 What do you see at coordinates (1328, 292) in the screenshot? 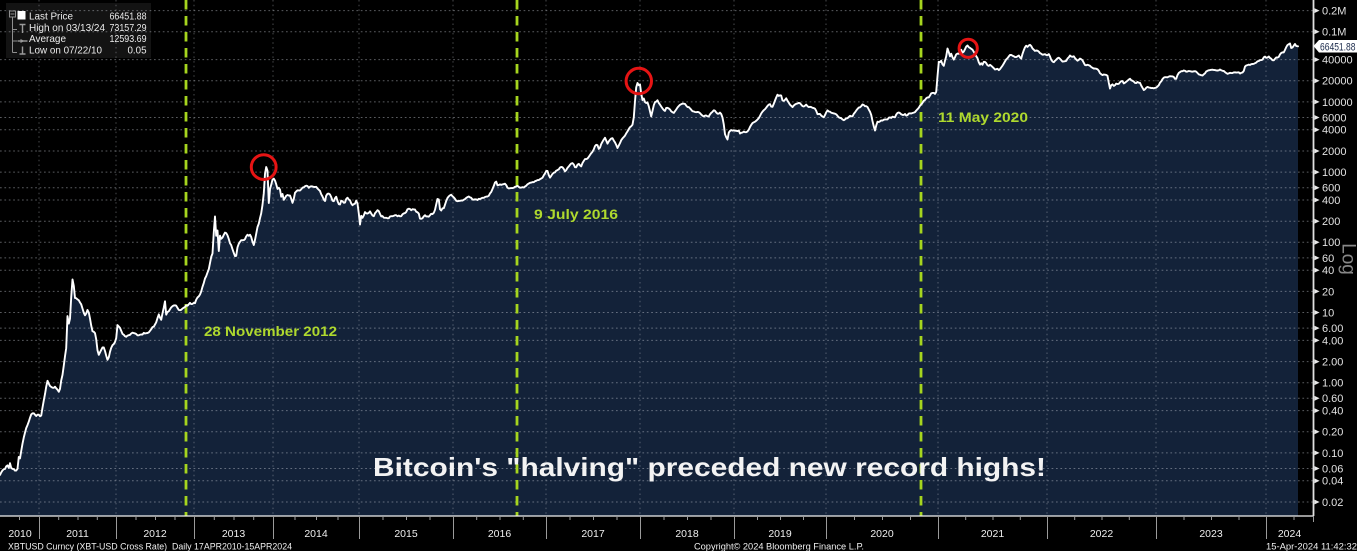
I see `svg-text: 20` at bounding box center [1328, 292].